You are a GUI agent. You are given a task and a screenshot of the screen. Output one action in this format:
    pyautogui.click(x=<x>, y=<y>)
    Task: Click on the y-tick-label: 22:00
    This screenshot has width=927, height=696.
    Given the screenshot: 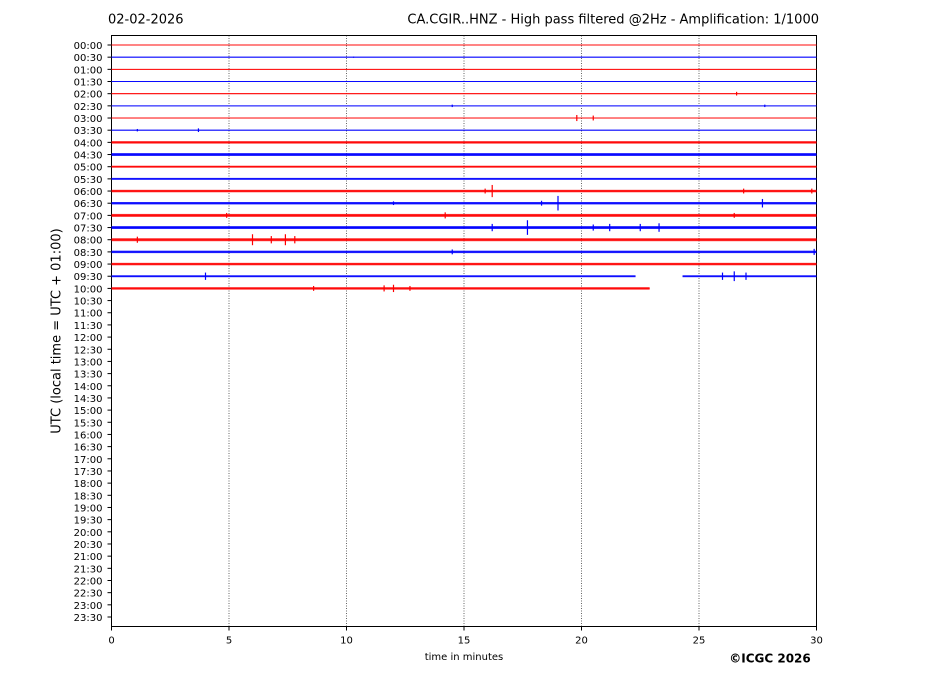 What is the action you would take?
    pyautogui.click(x=88, y=581)
    